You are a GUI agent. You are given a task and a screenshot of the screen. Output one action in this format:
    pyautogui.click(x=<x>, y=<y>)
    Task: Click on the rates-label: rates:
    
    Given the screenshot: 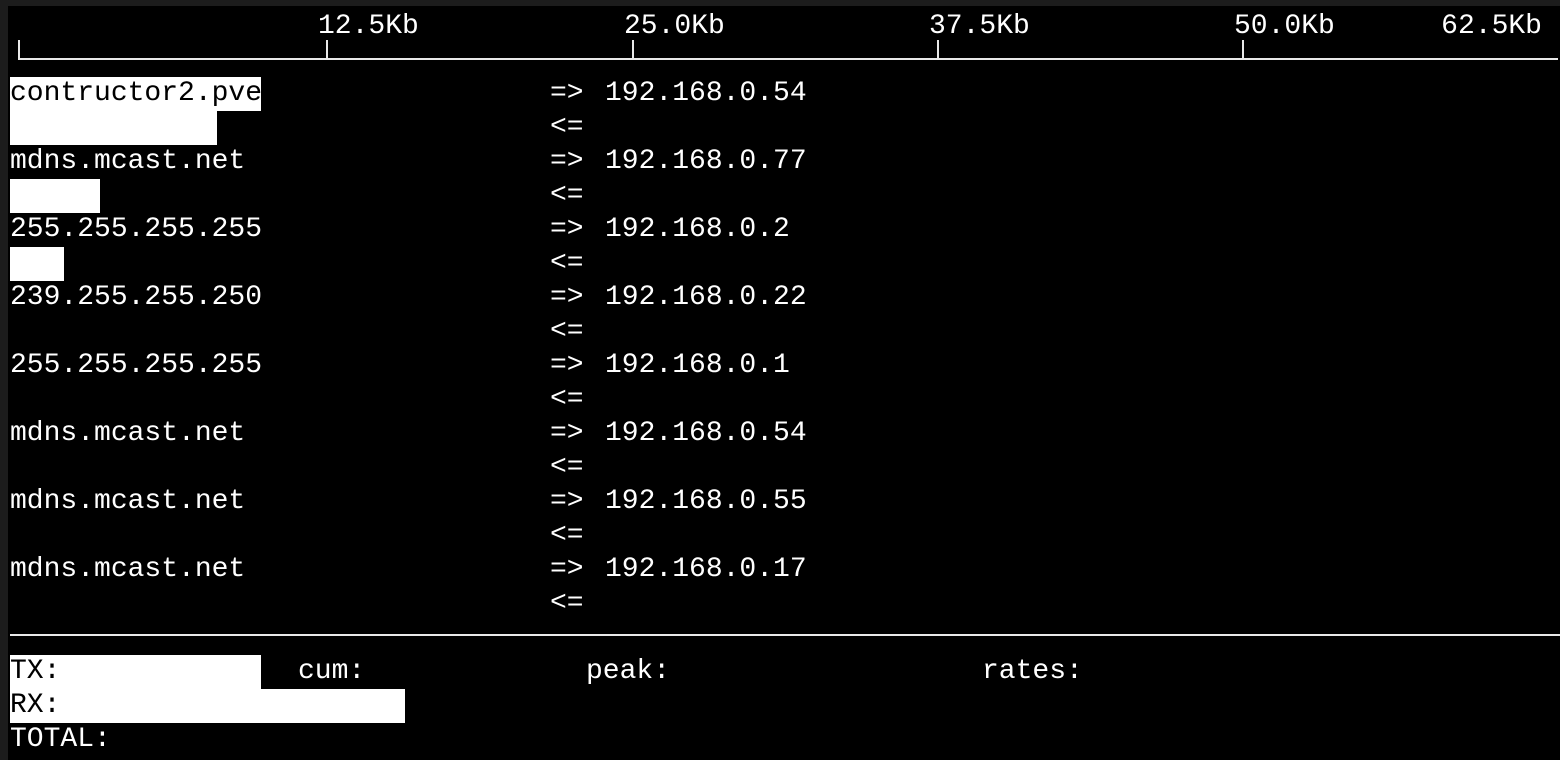 What is the action you would take?
    pyautogui.click(x=1032, y=671)
    